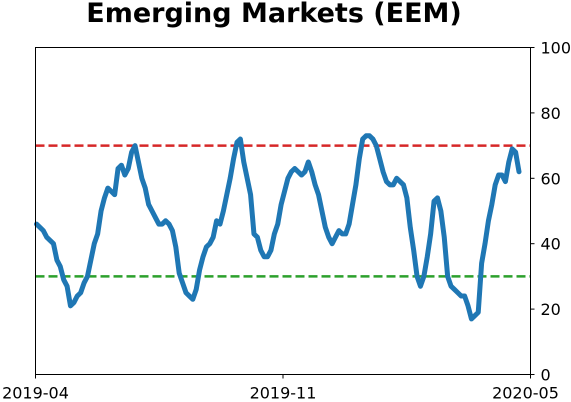 This screenshot has height=402, width=571. What do you see at coordinates (551, 309) in the screenshot?
I see `y-tick-label: 20` at bounding box center [551, 309].